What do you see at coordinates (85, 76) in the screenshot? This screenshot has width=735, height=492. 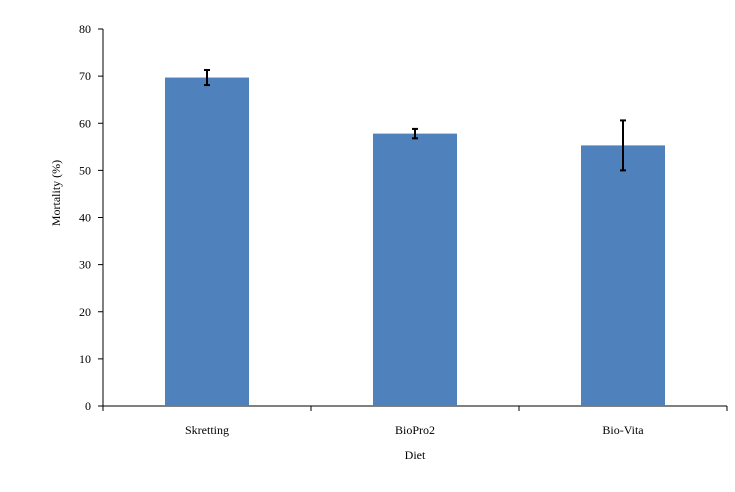 I see `y-tick-label: 70` at bounding box center [85, 76].